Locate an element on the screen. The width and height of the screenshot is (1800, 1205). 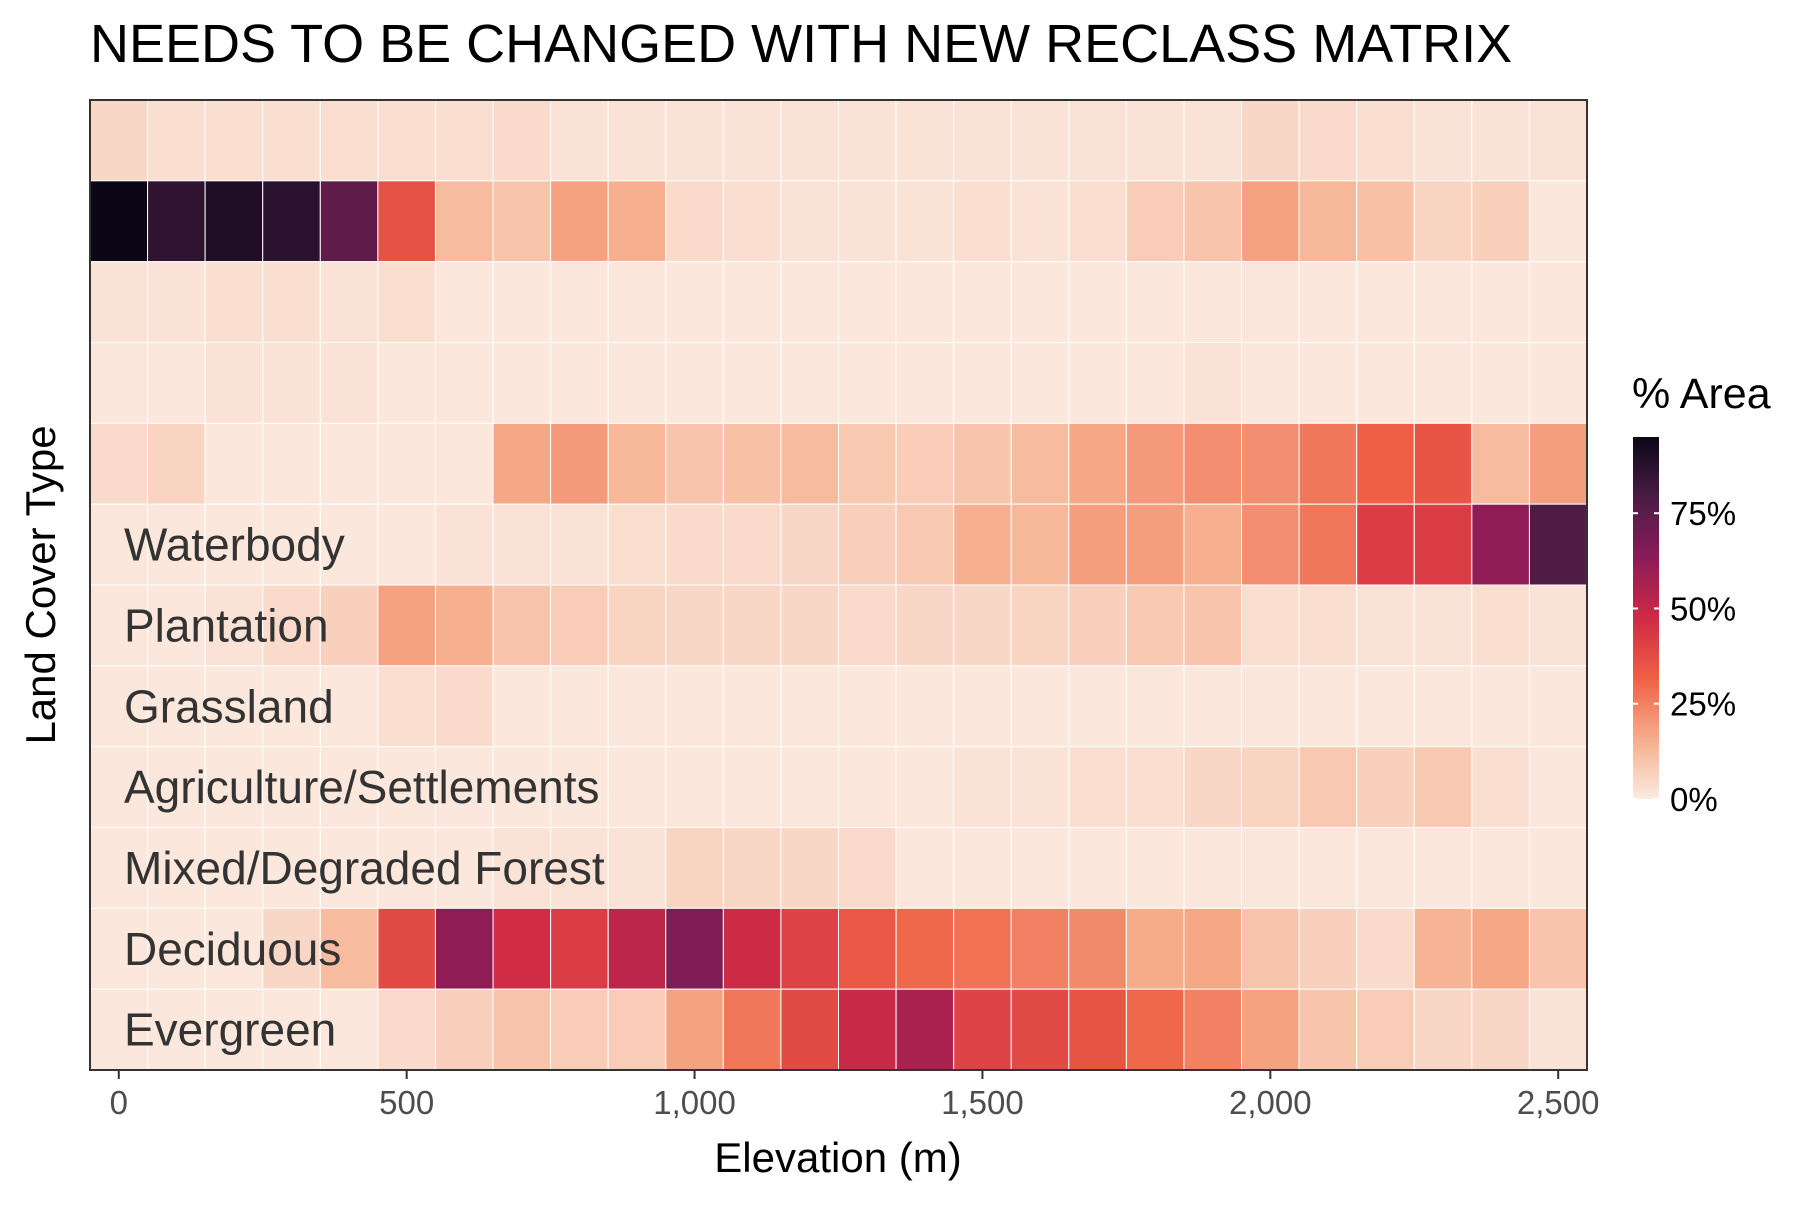
x-axis: 0 500 1,000 1,500 2,000 2,500 is located at coordinates (855, 1095).